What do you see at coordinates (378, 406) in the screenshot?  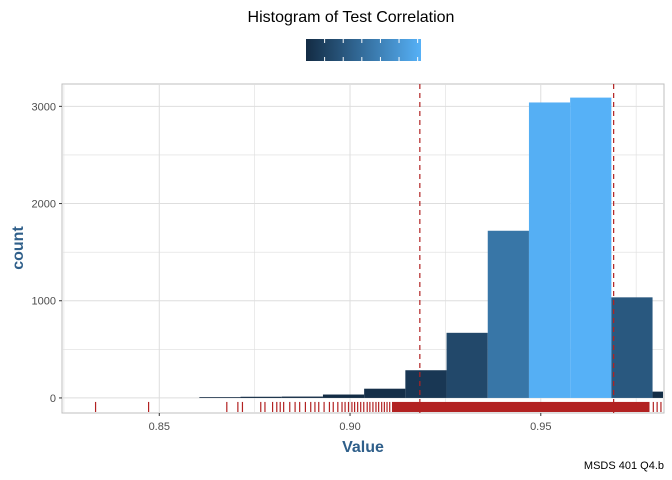 I see `rug-marks` at bounding box center [378, 406].